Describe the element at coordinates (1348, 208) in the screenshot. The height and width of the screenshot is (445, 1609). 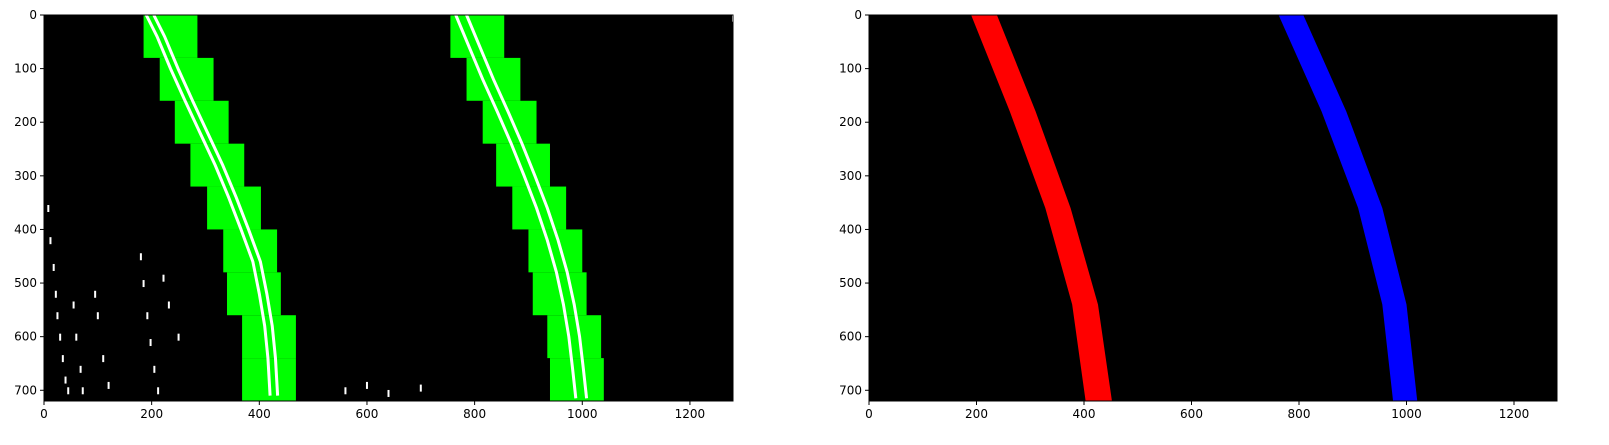
I see `right-lane-fit` at that location.